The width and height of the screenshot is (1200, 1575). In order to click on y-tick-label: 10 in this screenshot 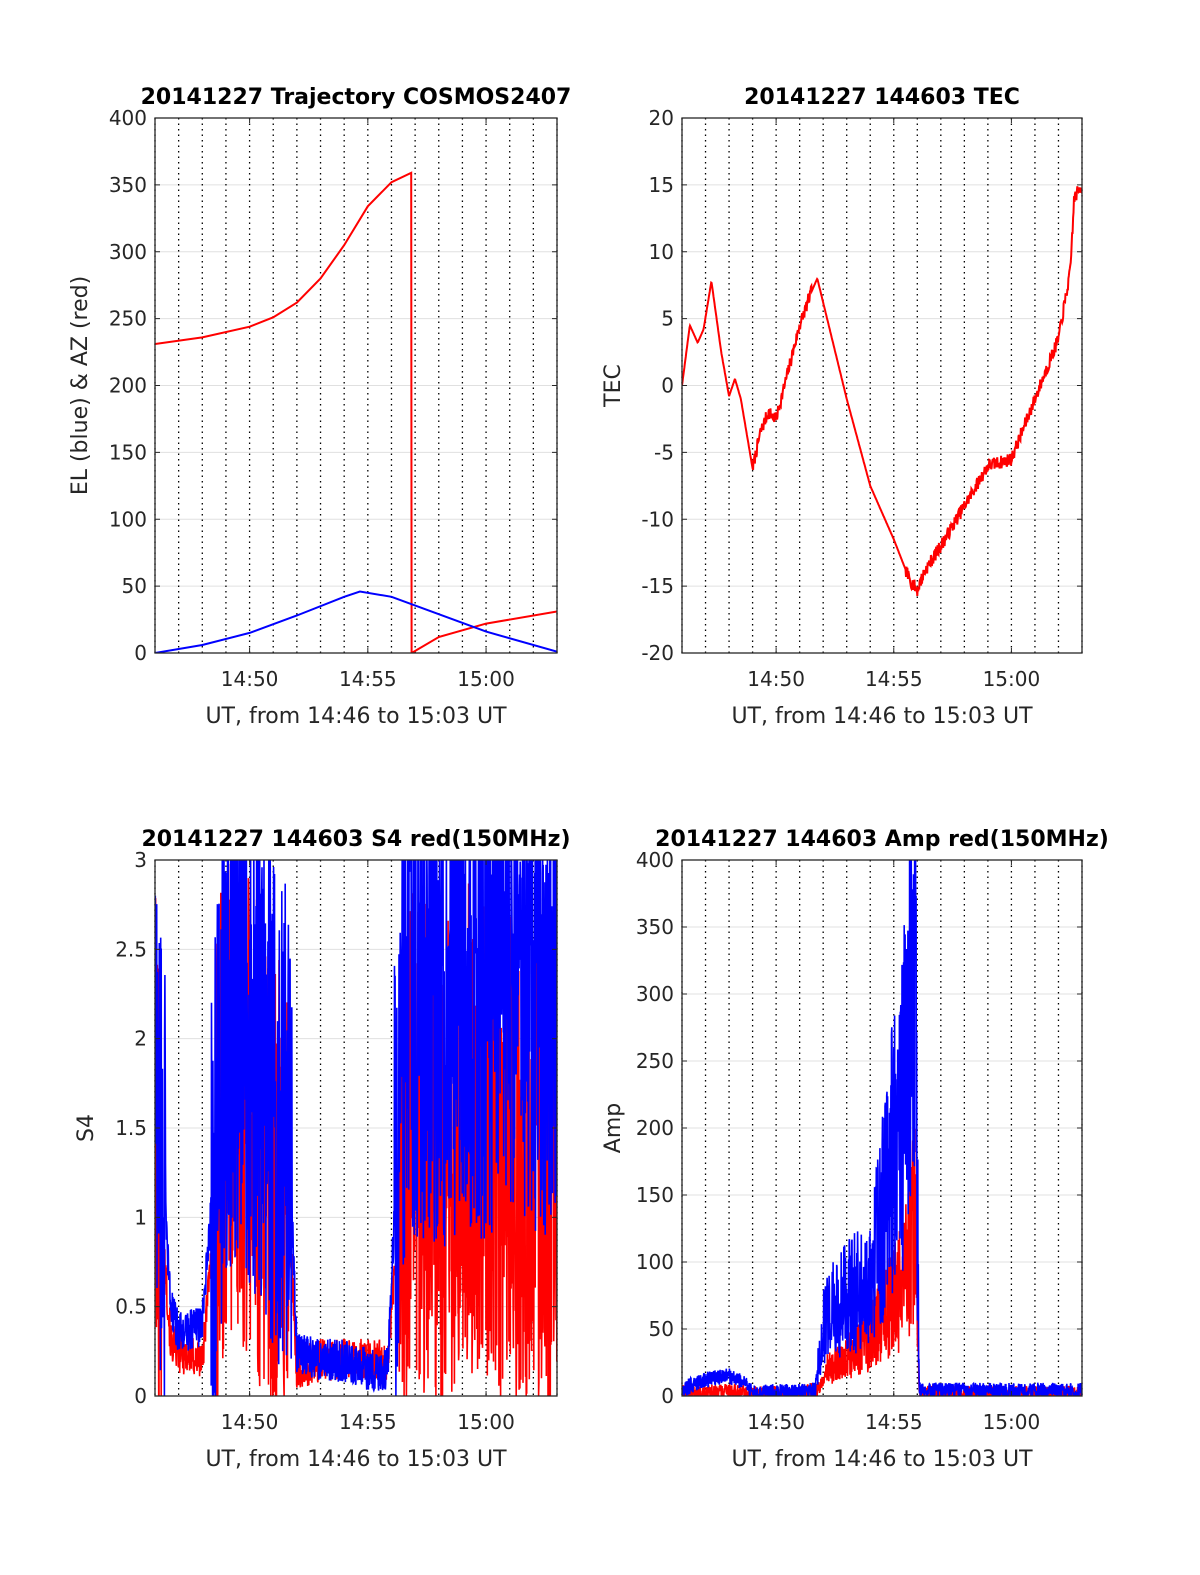, I will do `click(661, 252)`.